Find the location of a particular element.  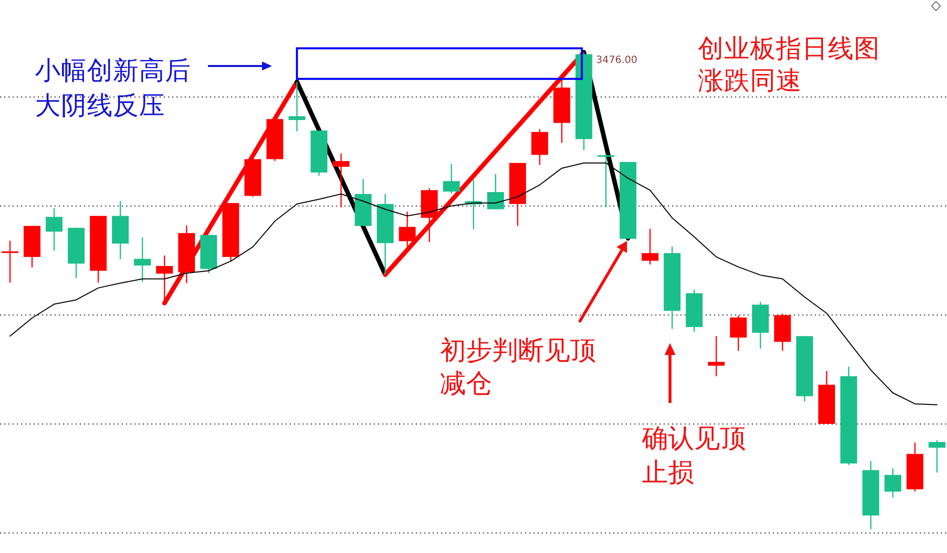

chart-title: 创业板指日线图 is located at coordinates (789, 49).